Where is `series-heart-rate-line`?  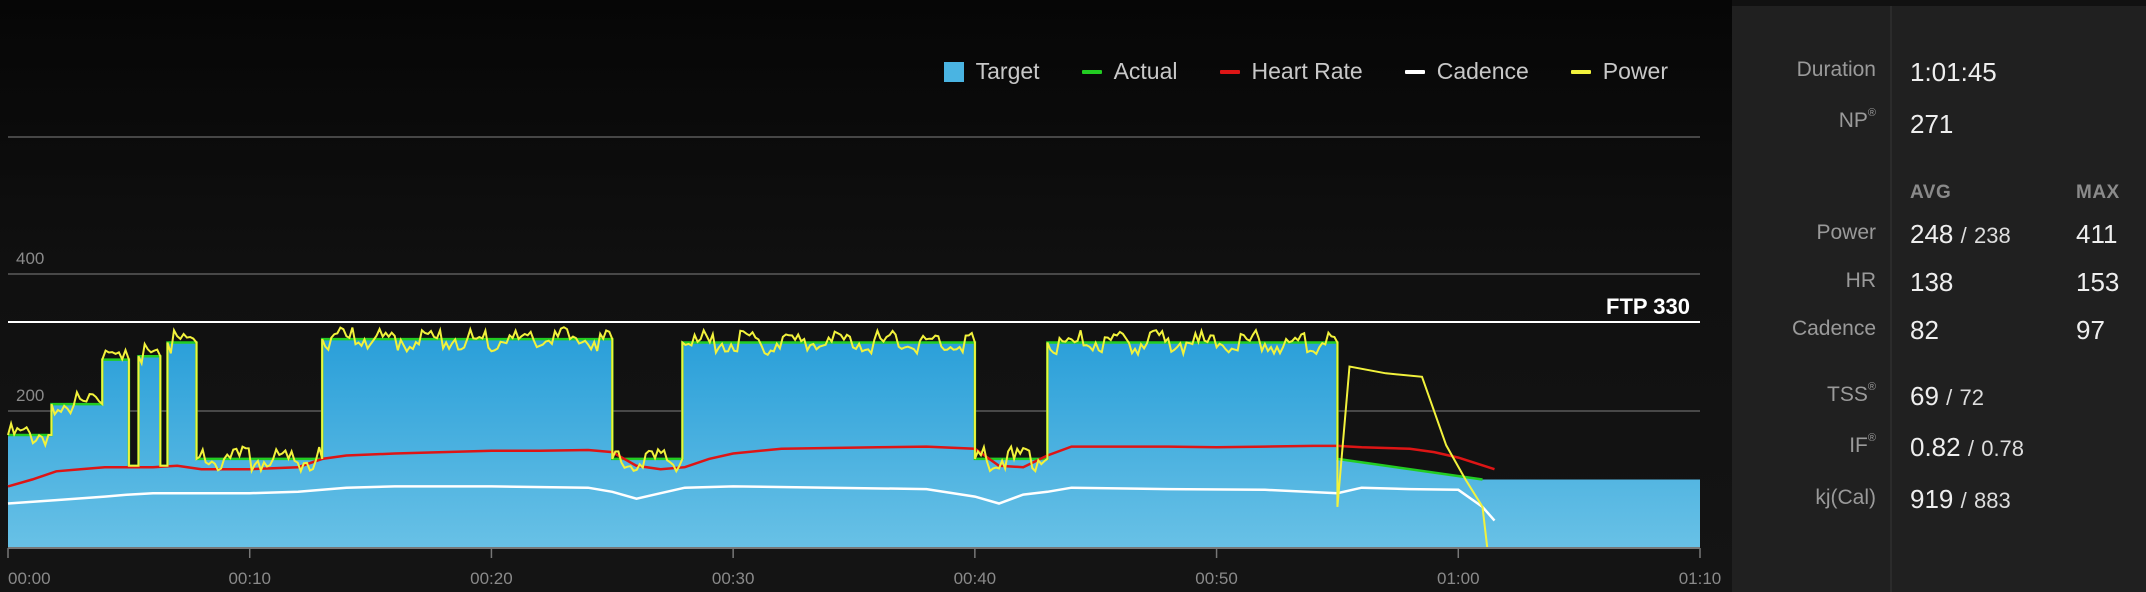 series-heart-rate-line is located at coordinates (751, 466).